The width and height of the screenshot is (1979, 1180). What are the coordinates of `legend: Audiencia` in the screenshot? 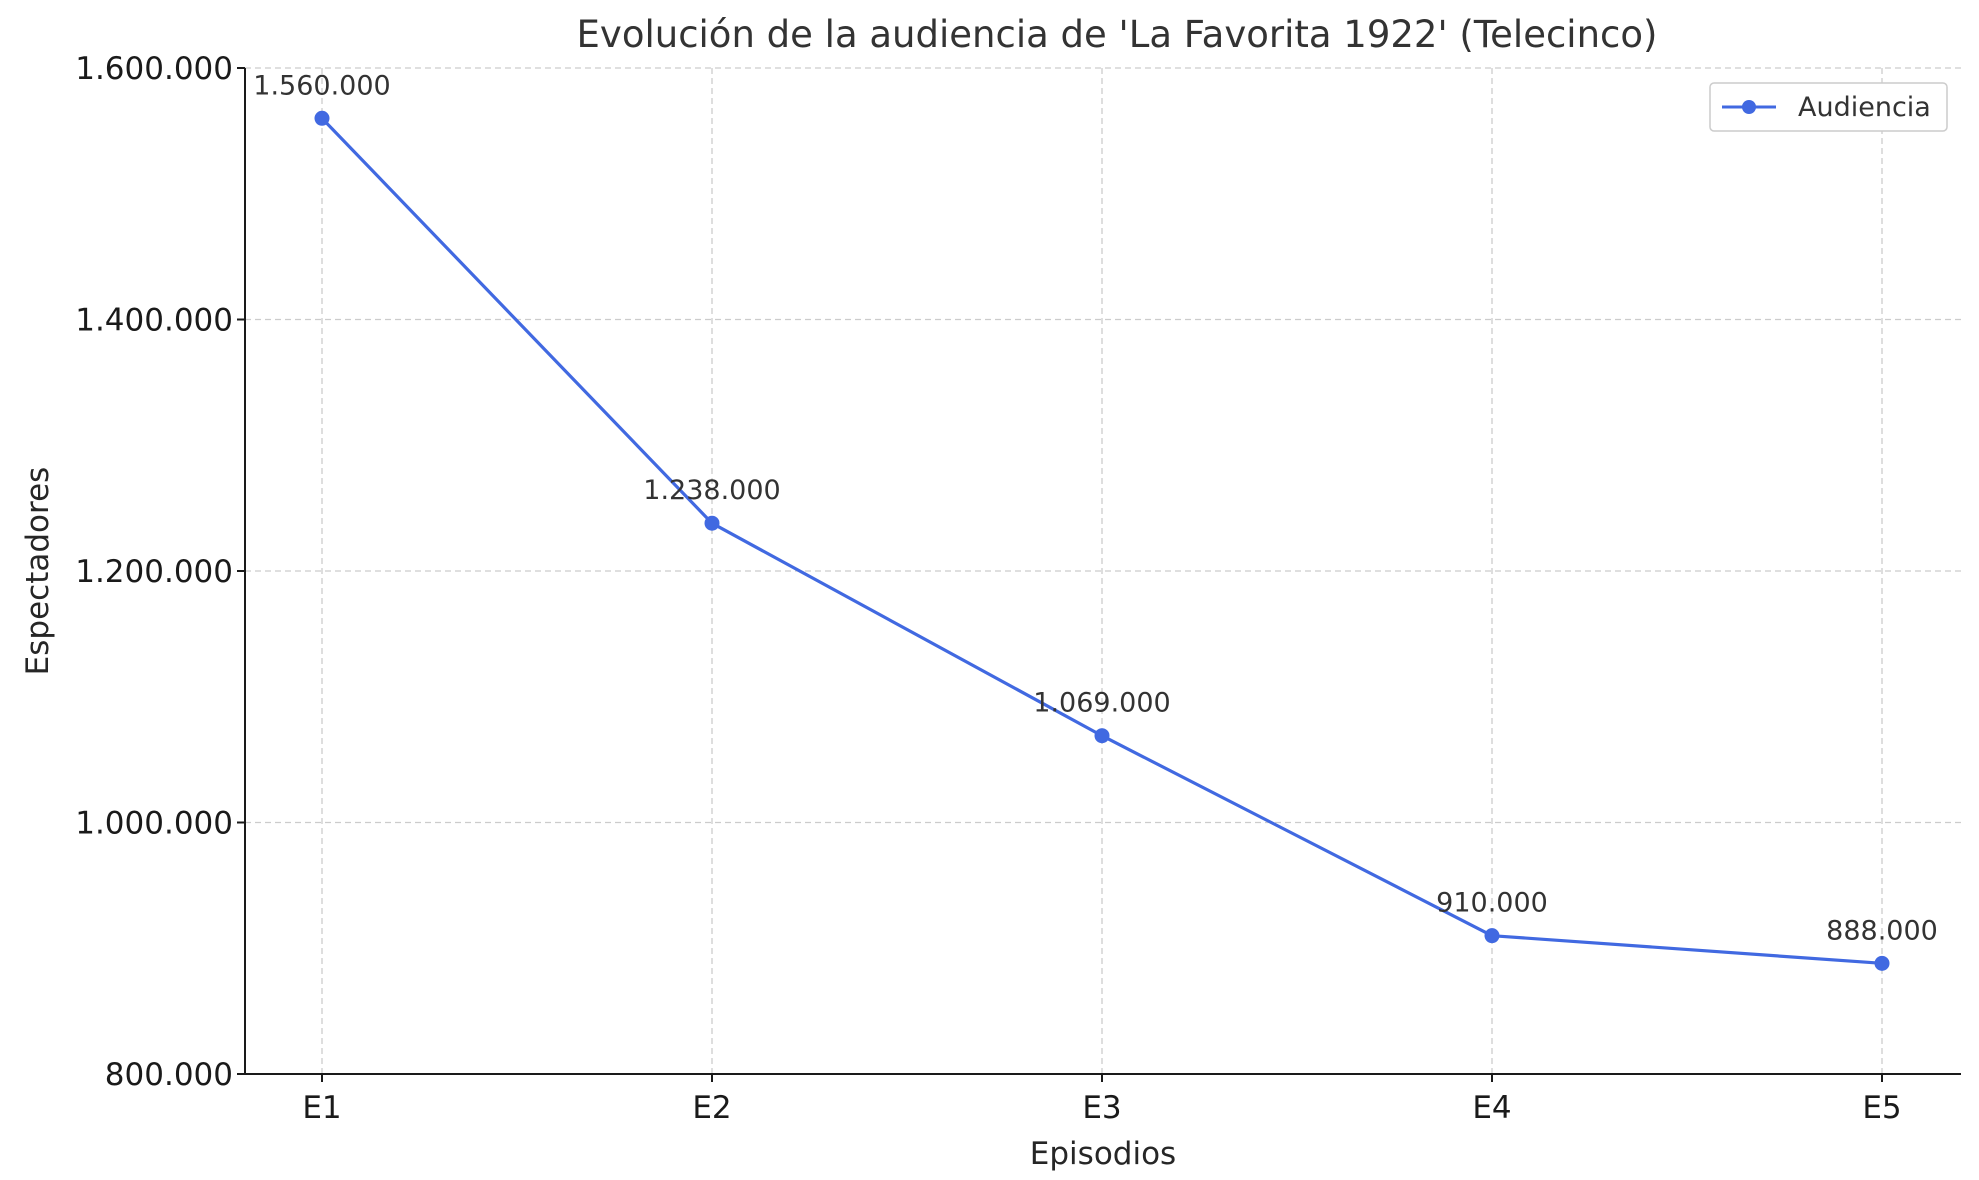 It's located at (1828, 107).